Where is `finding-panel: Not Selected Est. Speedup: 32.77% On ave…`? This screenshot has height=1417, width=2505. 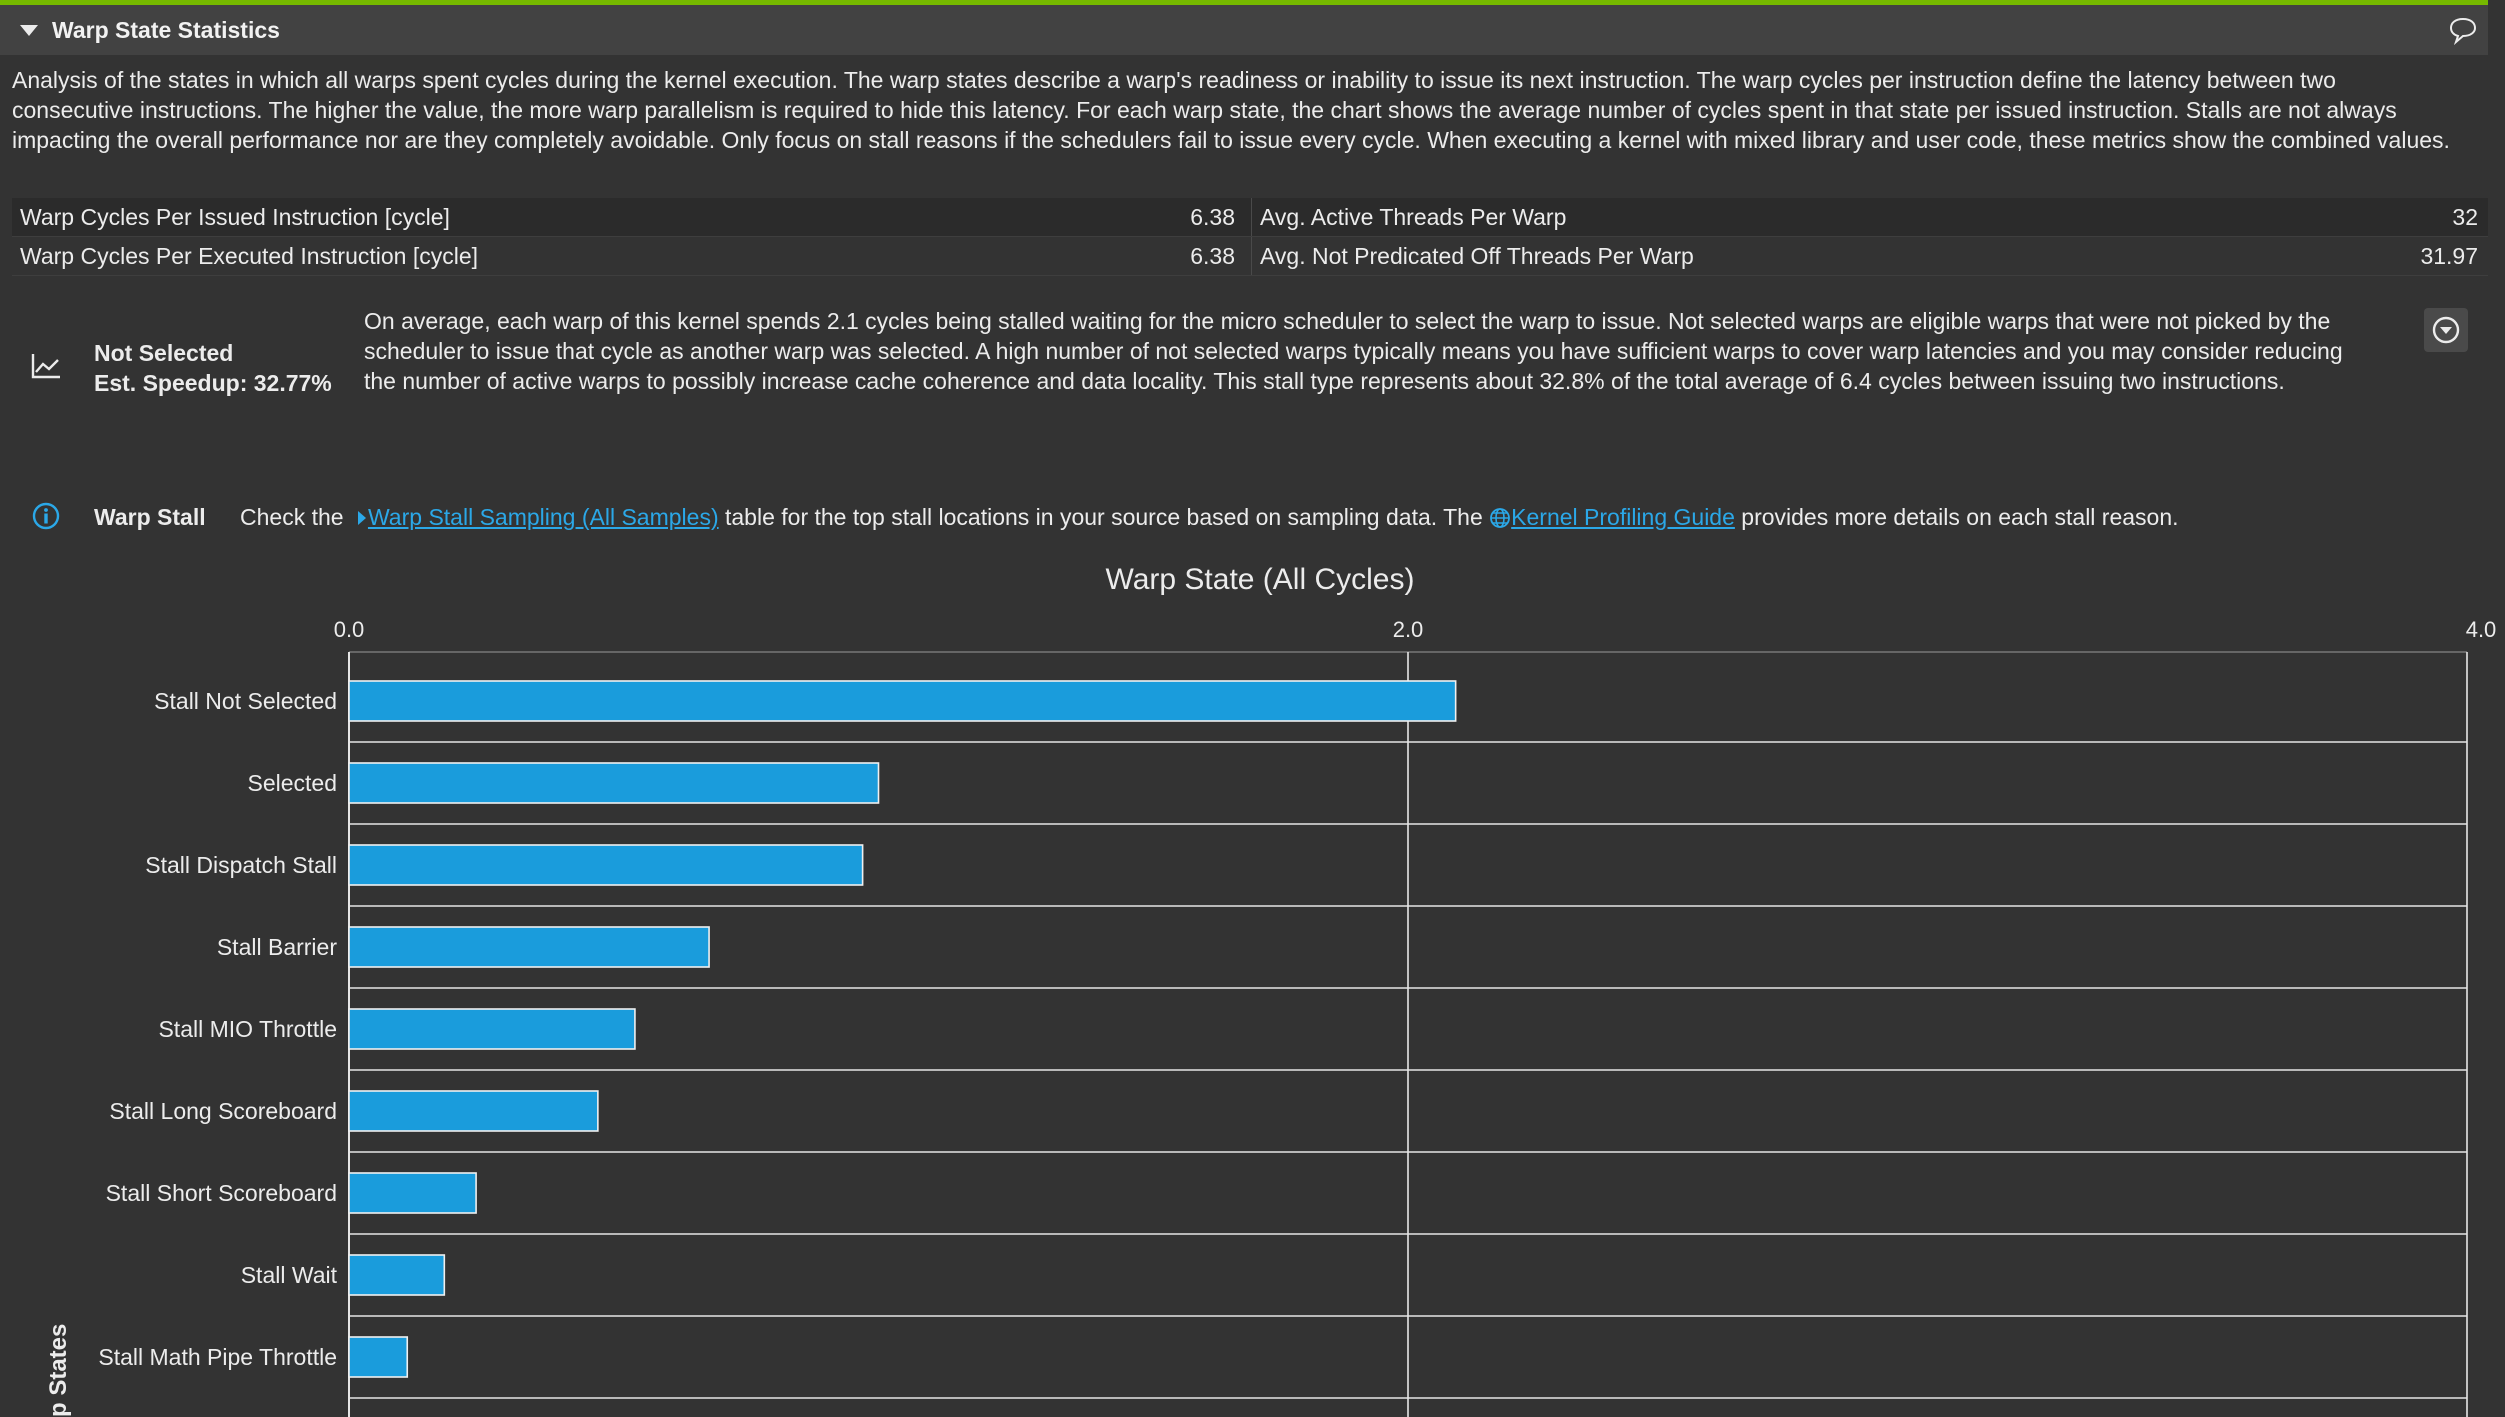 finding-panel: Not Selected Est. Speedup: 32.77% On ave… is located at coordinates (1244, 370).